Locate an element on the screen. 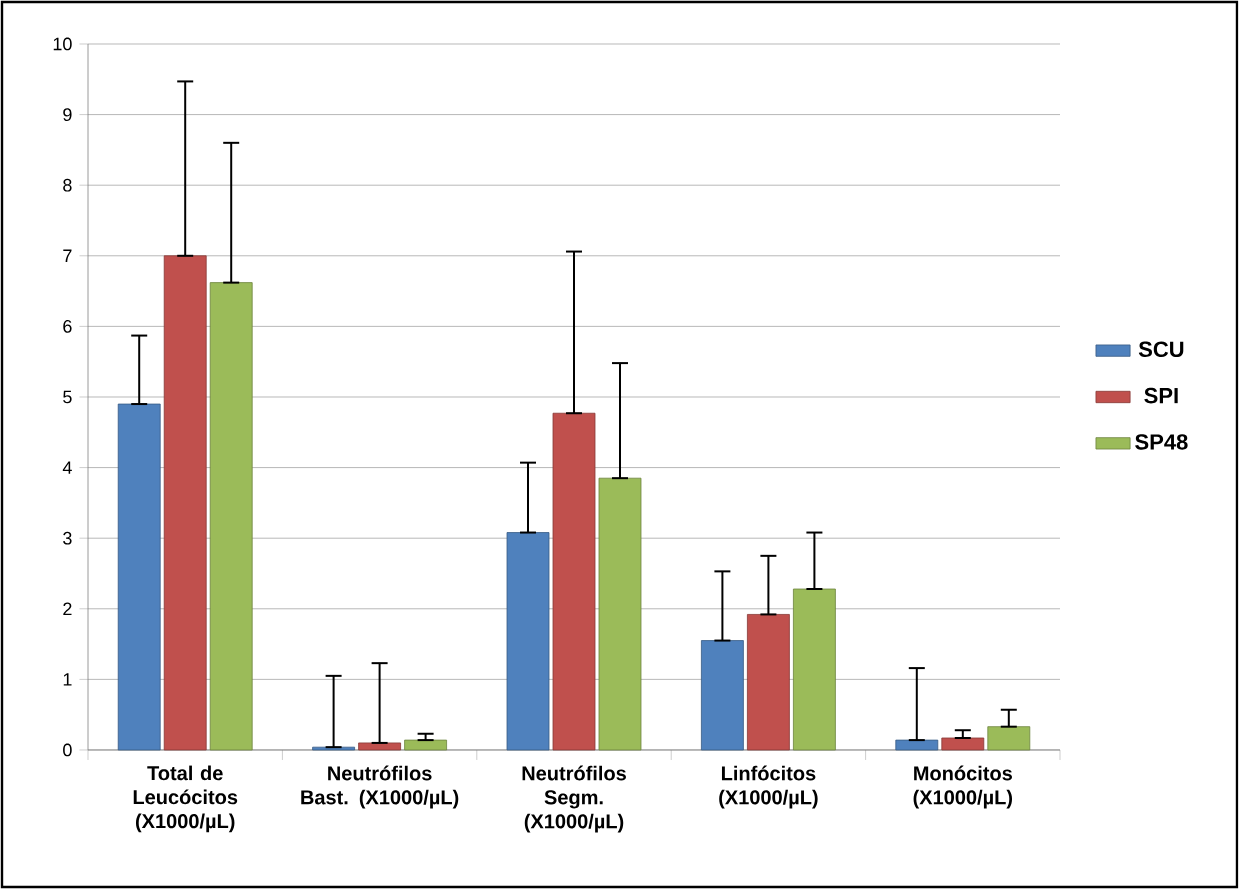 The height and width of the screenshot is (889, 1239). x-tick-label: Neutrófilos Segm. (X1000/µL) is located at coordinates (574, 799).